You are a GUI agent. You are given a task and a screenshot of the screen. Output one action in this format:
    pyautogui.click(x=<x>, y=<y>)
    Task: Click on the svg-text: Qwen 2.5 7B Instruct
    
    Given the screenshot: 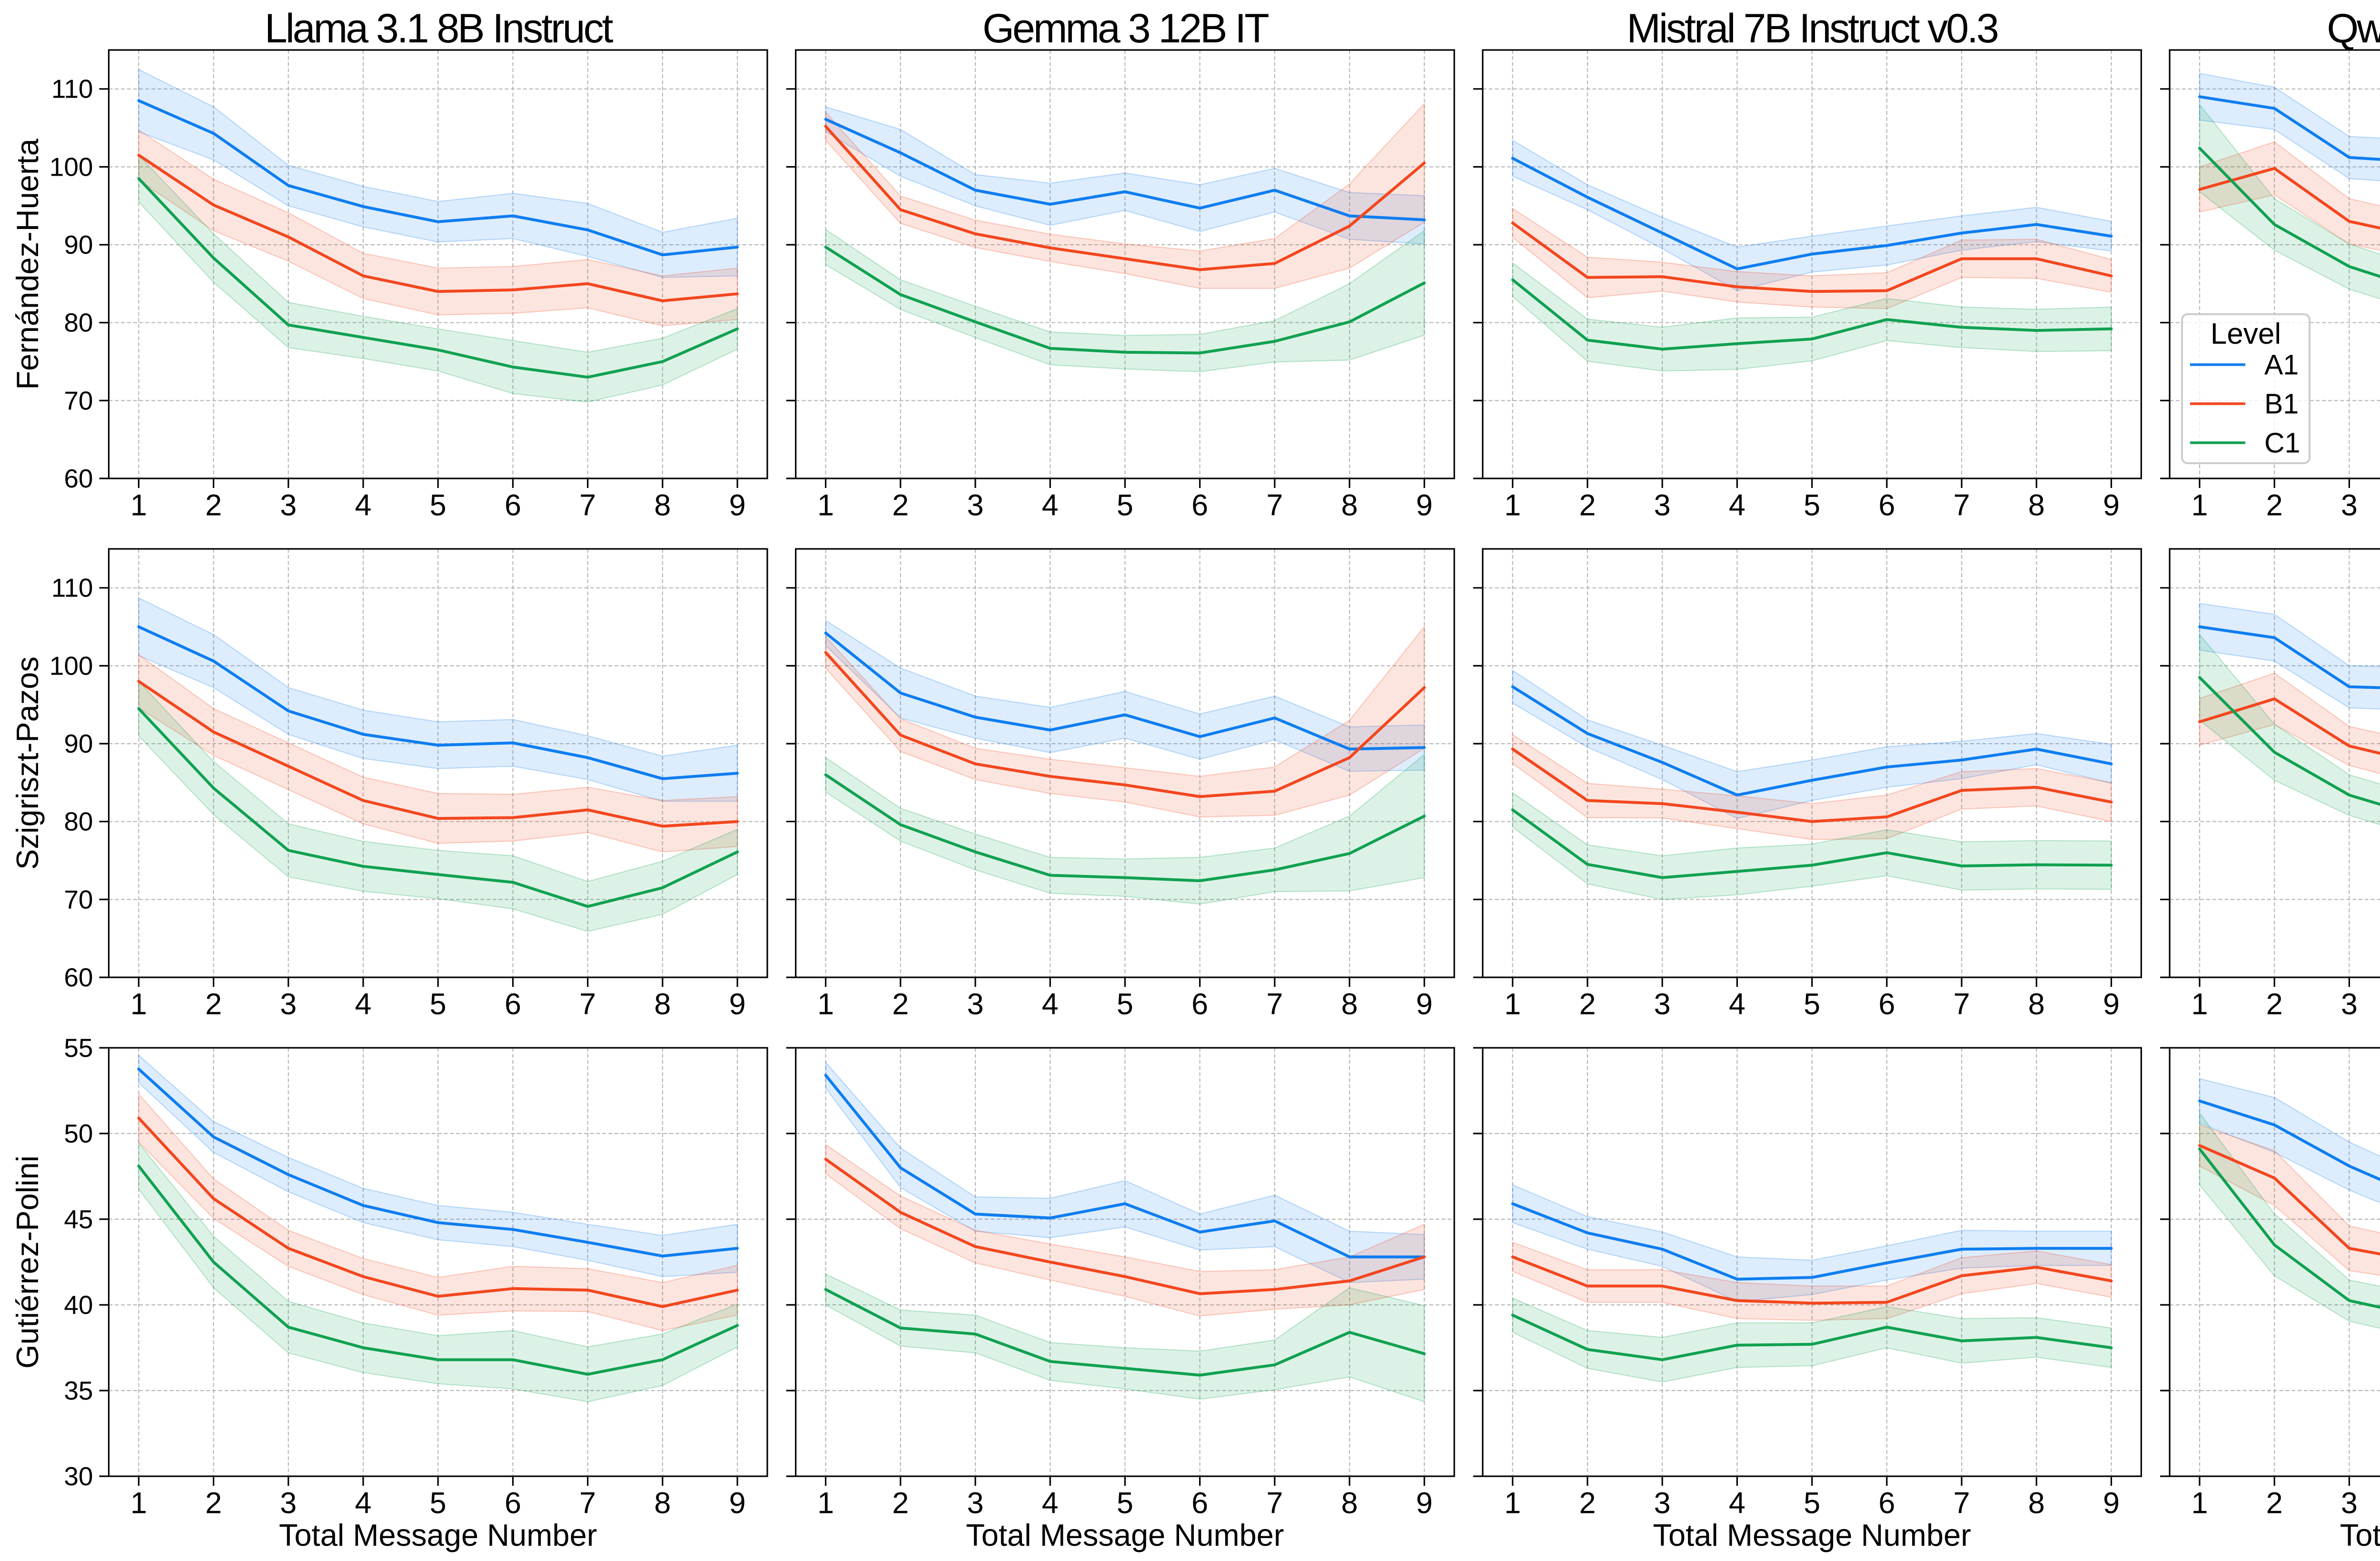 What is the action you would take?
    pyautogui.click(x=2353, y=28)
    